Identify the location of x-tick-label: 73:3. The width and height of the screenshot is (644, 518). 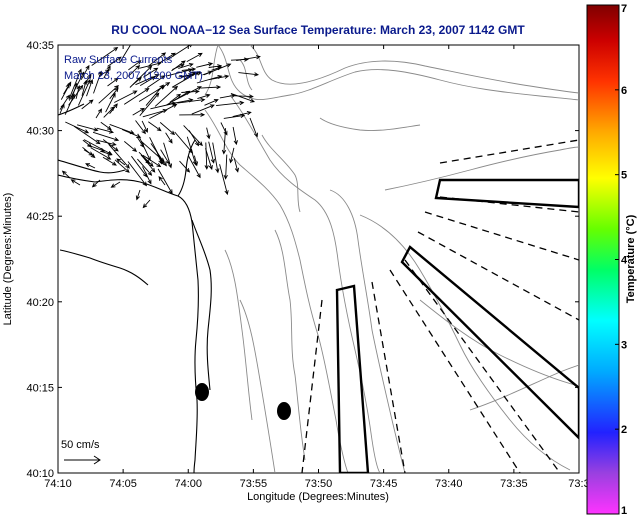
(578, 484).